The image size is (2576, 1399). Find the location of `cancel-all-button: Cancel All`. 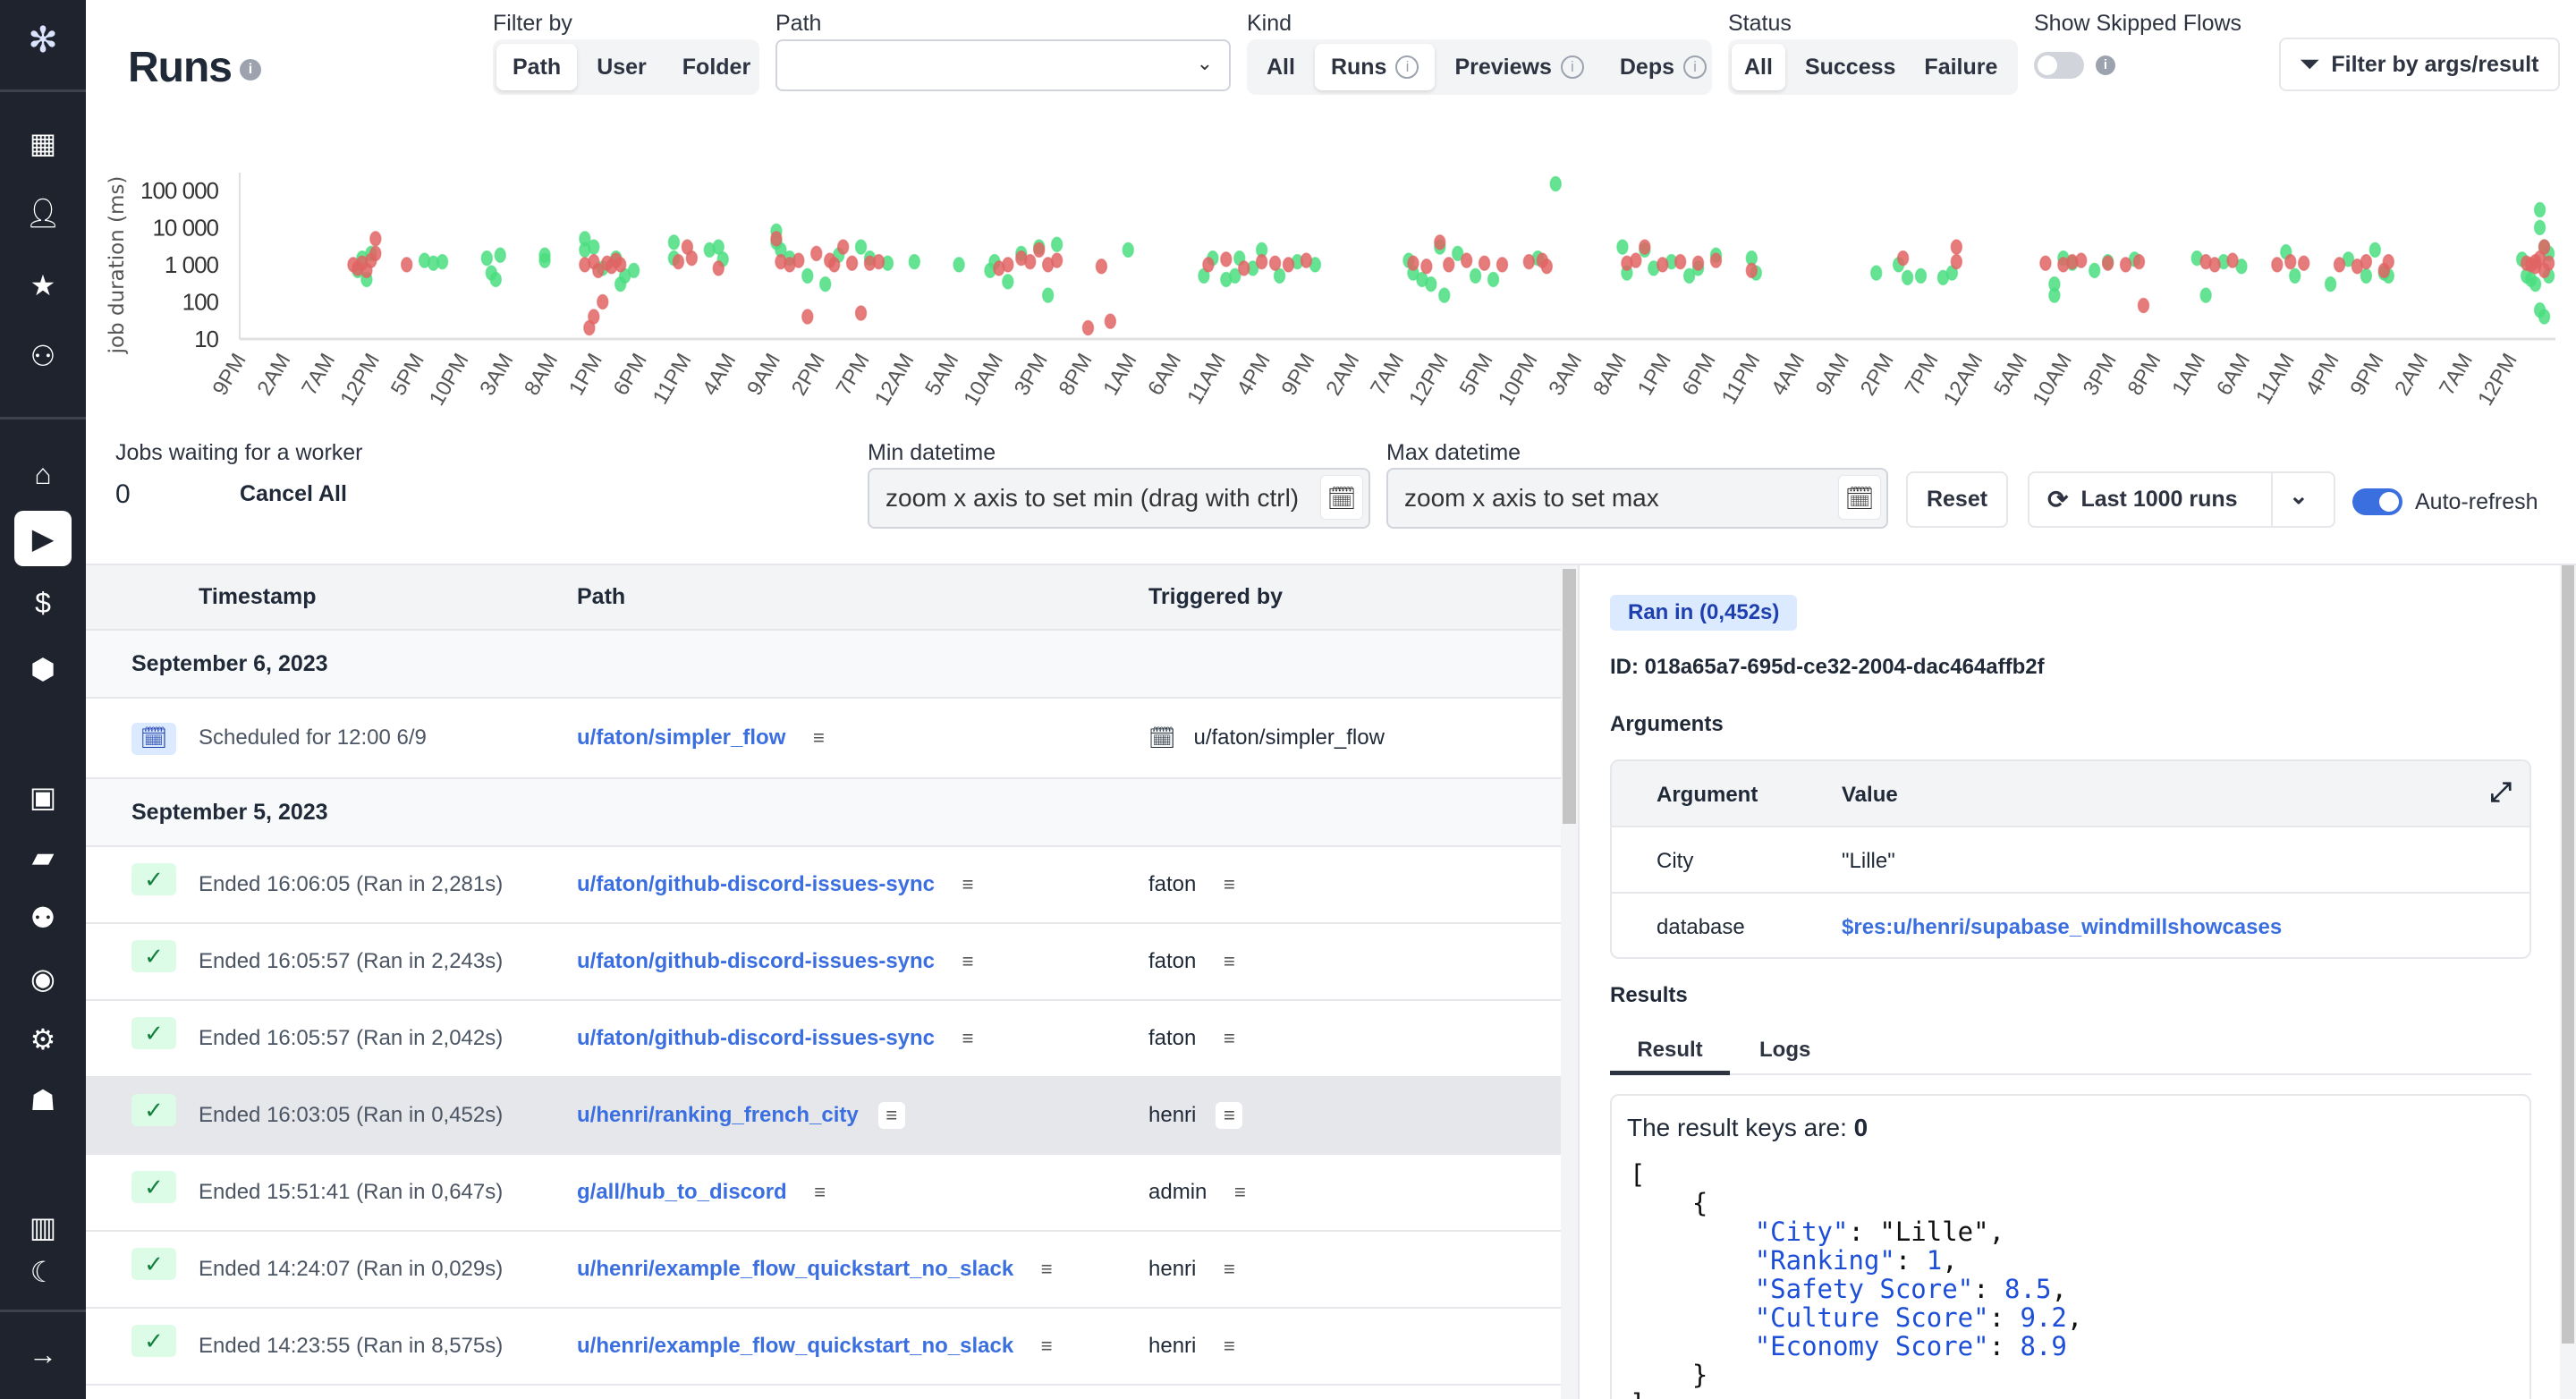

cancel-all-button: Cancel All is located at coordinates (293, 494).